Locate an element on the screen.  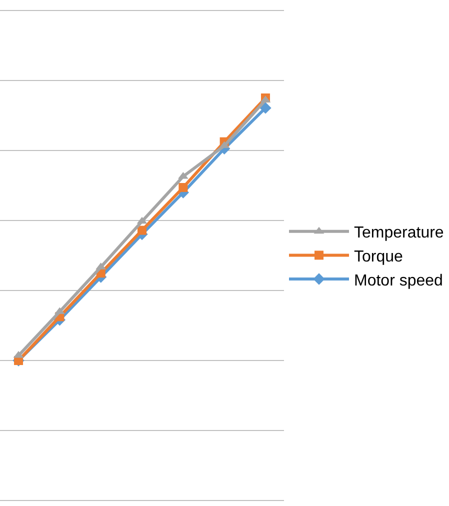
legend-label: Temperature is located at coordinates (399, 233).